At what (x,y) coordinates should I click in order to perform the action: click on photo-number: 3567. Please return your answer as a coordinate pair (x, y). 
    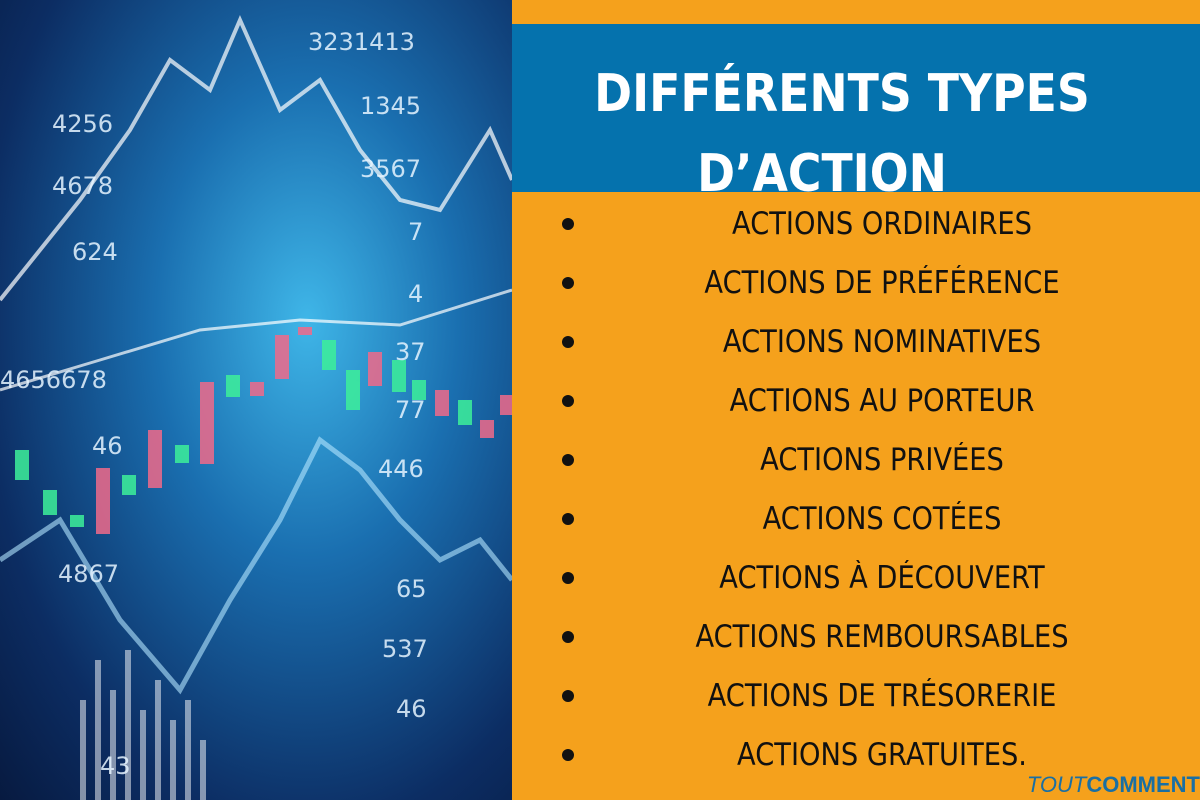
    Looking at the image, I should click on (391, 169).